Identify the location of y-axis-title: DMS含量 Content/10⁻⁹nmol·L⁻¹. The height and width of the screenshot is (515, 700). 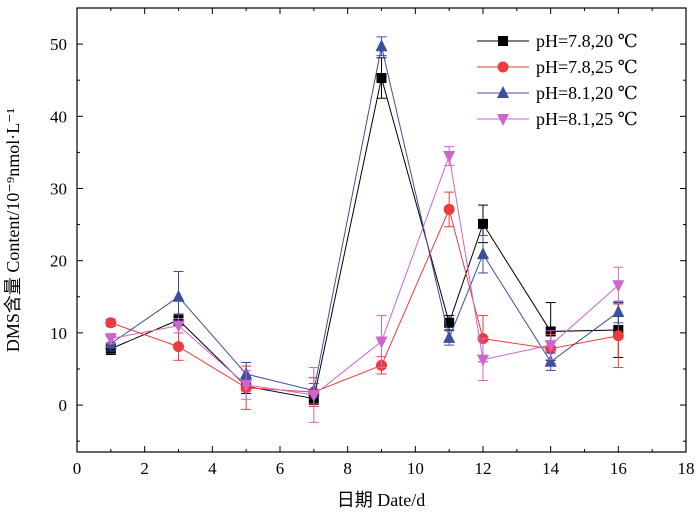
(13, 230).